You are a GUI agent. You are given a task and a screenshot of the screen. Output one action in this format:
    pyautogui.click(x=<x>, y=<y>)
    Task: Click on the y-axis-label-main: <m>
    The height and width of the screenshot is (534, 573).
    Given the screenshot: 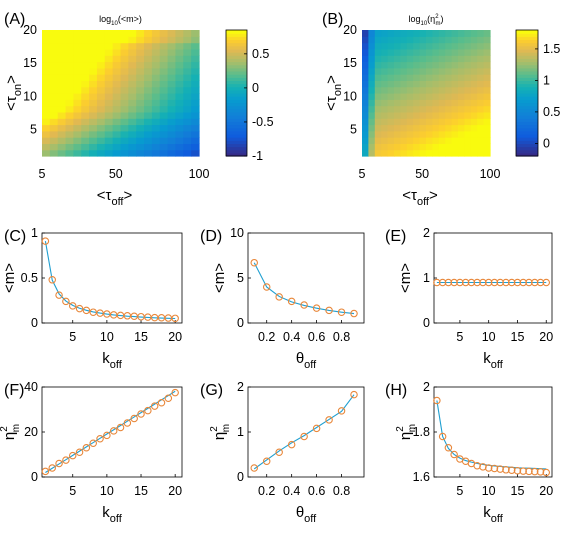 What is the action you would take?
    pyautogui.click(x=9, y=278)
    